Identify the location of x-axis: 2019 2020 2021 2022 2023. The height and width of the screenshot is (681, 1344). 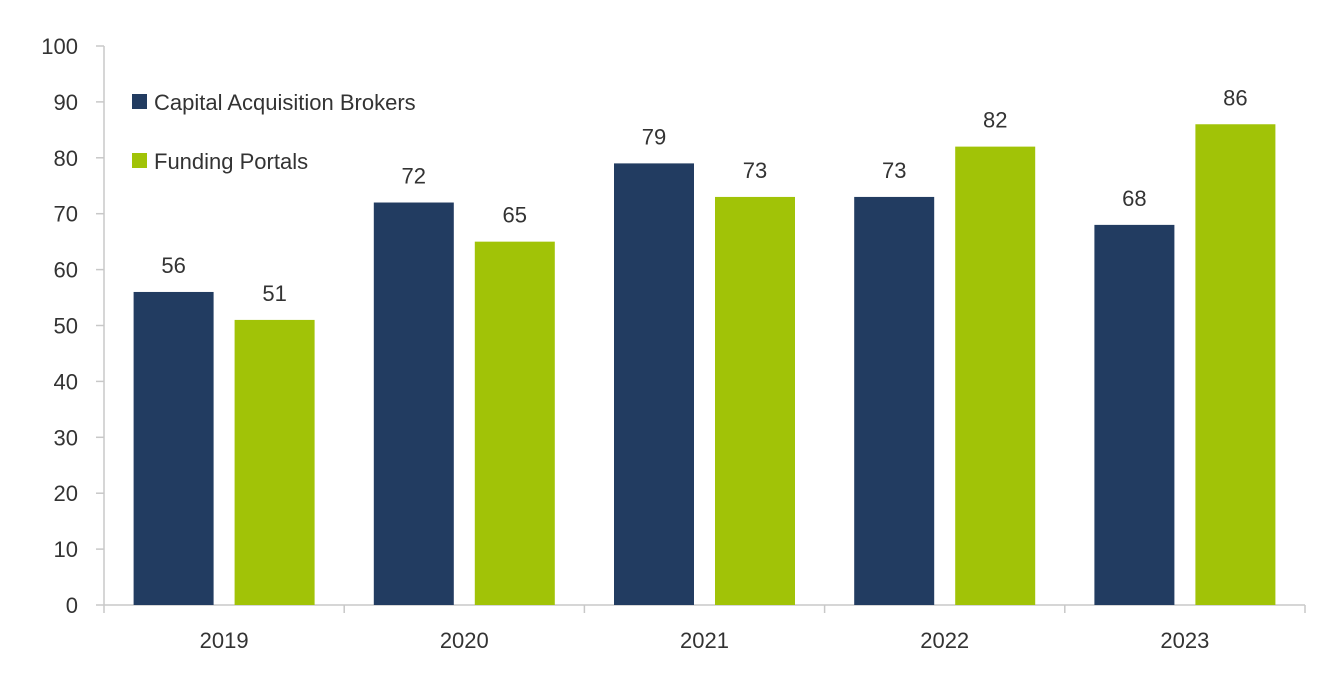
(704, 628).